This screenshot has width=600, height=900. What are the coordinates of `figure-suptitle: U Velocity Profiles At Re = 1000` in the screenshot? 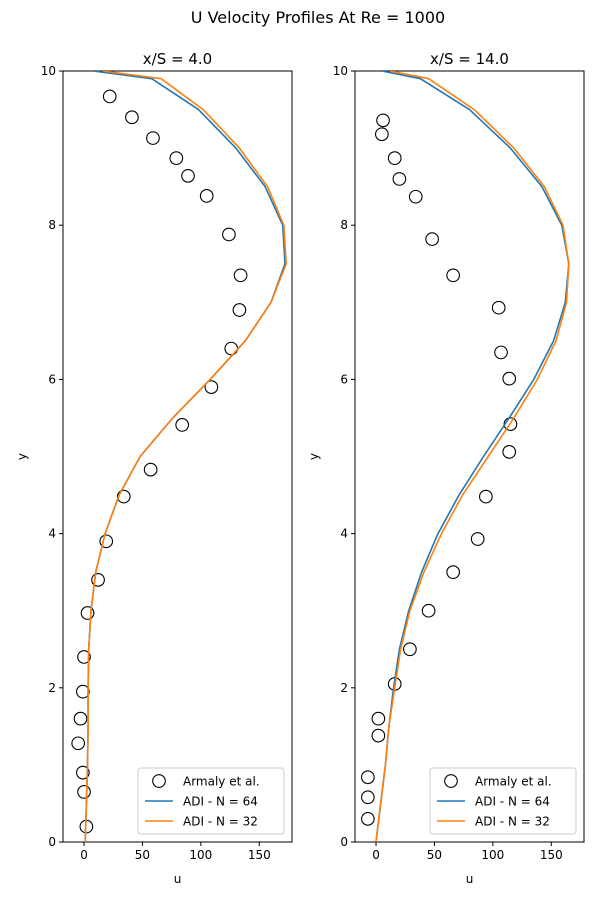 It's located at (318, 17).